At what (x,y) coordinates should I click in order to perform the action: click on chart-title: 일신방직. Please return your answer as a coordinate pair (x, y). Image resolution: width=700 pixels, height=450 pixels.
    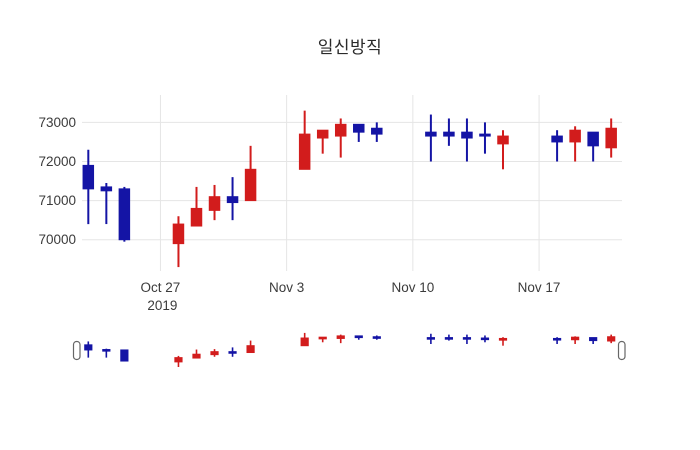
    Looking at the image, I should click on (350, 47).